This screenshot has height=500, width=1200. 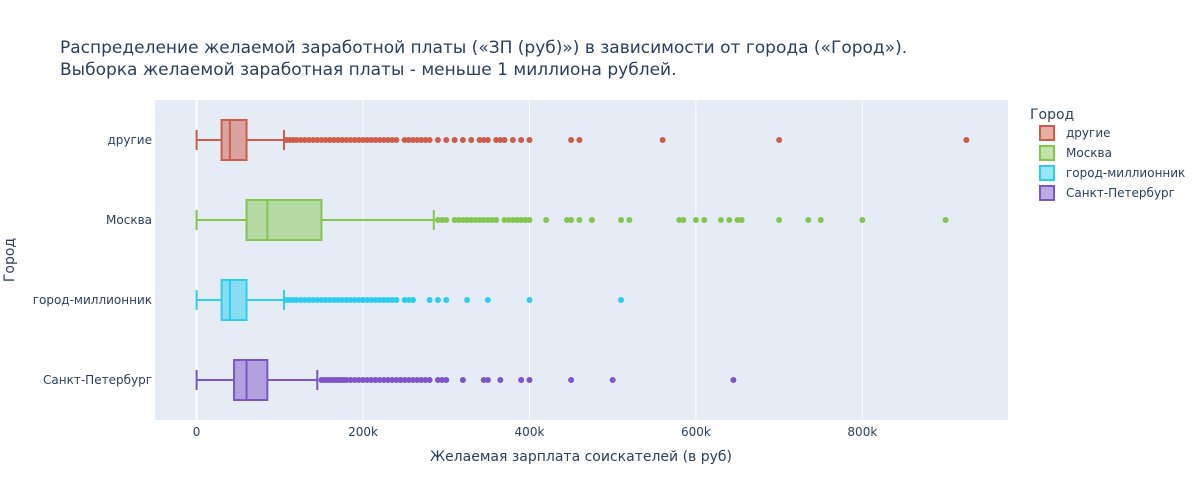 What do you see at coordinates (1088, 133) in the screenshot?
I see `legend-label: другие` at bounding box center [1088, 133].